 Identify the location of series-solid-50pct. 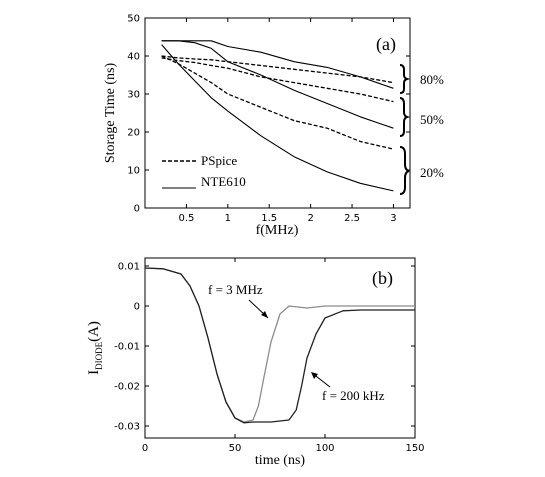
(277, 84).